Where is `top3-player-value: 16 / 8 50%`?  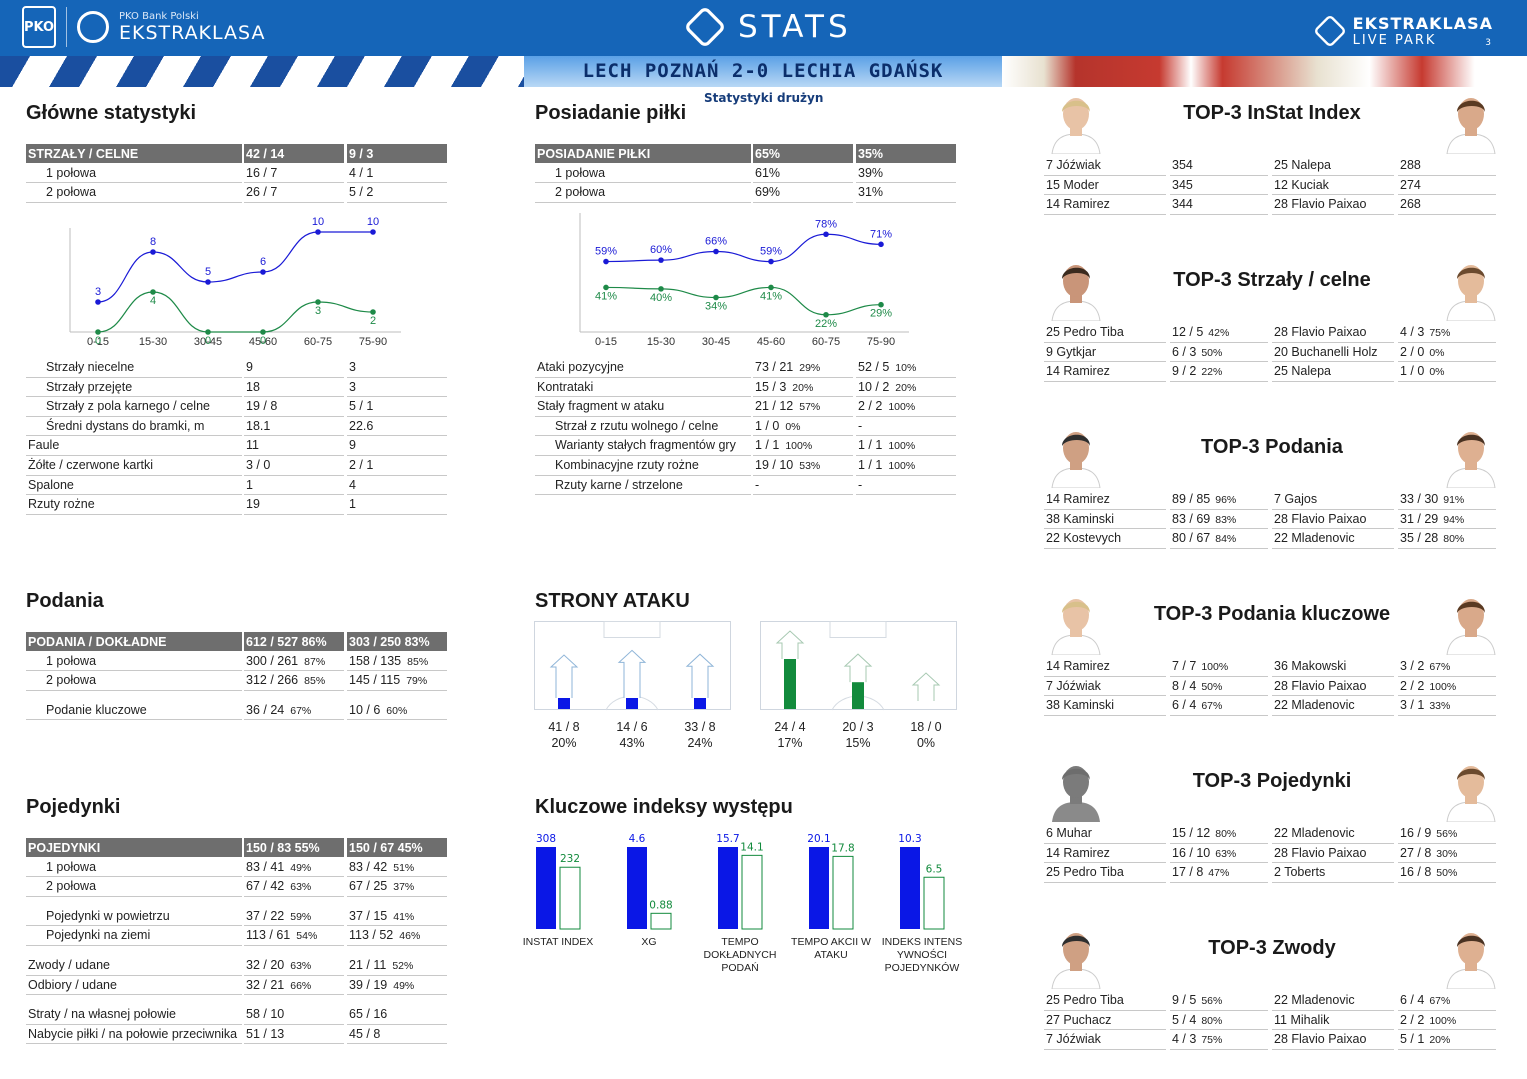 top3-player-value: 16 / 8 50% is located at coordinates (1447, 873).